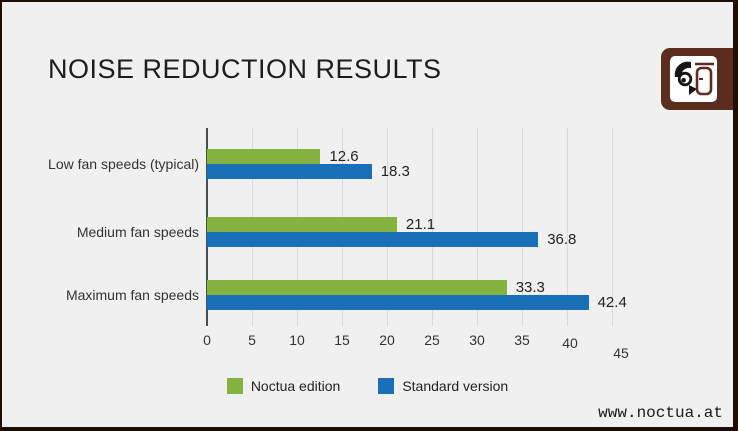 The height and width of the screenshot is (431, 738). What do you see at coordinates (386, 386) in the screenshot?
I see `legend-swatch-standard-version` at bounding box center [386, 386].